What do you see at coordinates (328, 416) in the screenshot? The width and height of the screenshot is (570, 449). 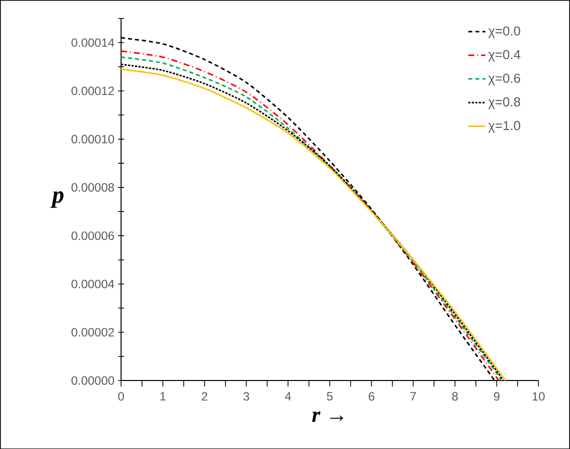 I see `x-axis-title: r →` at bounding box center [328, 416].